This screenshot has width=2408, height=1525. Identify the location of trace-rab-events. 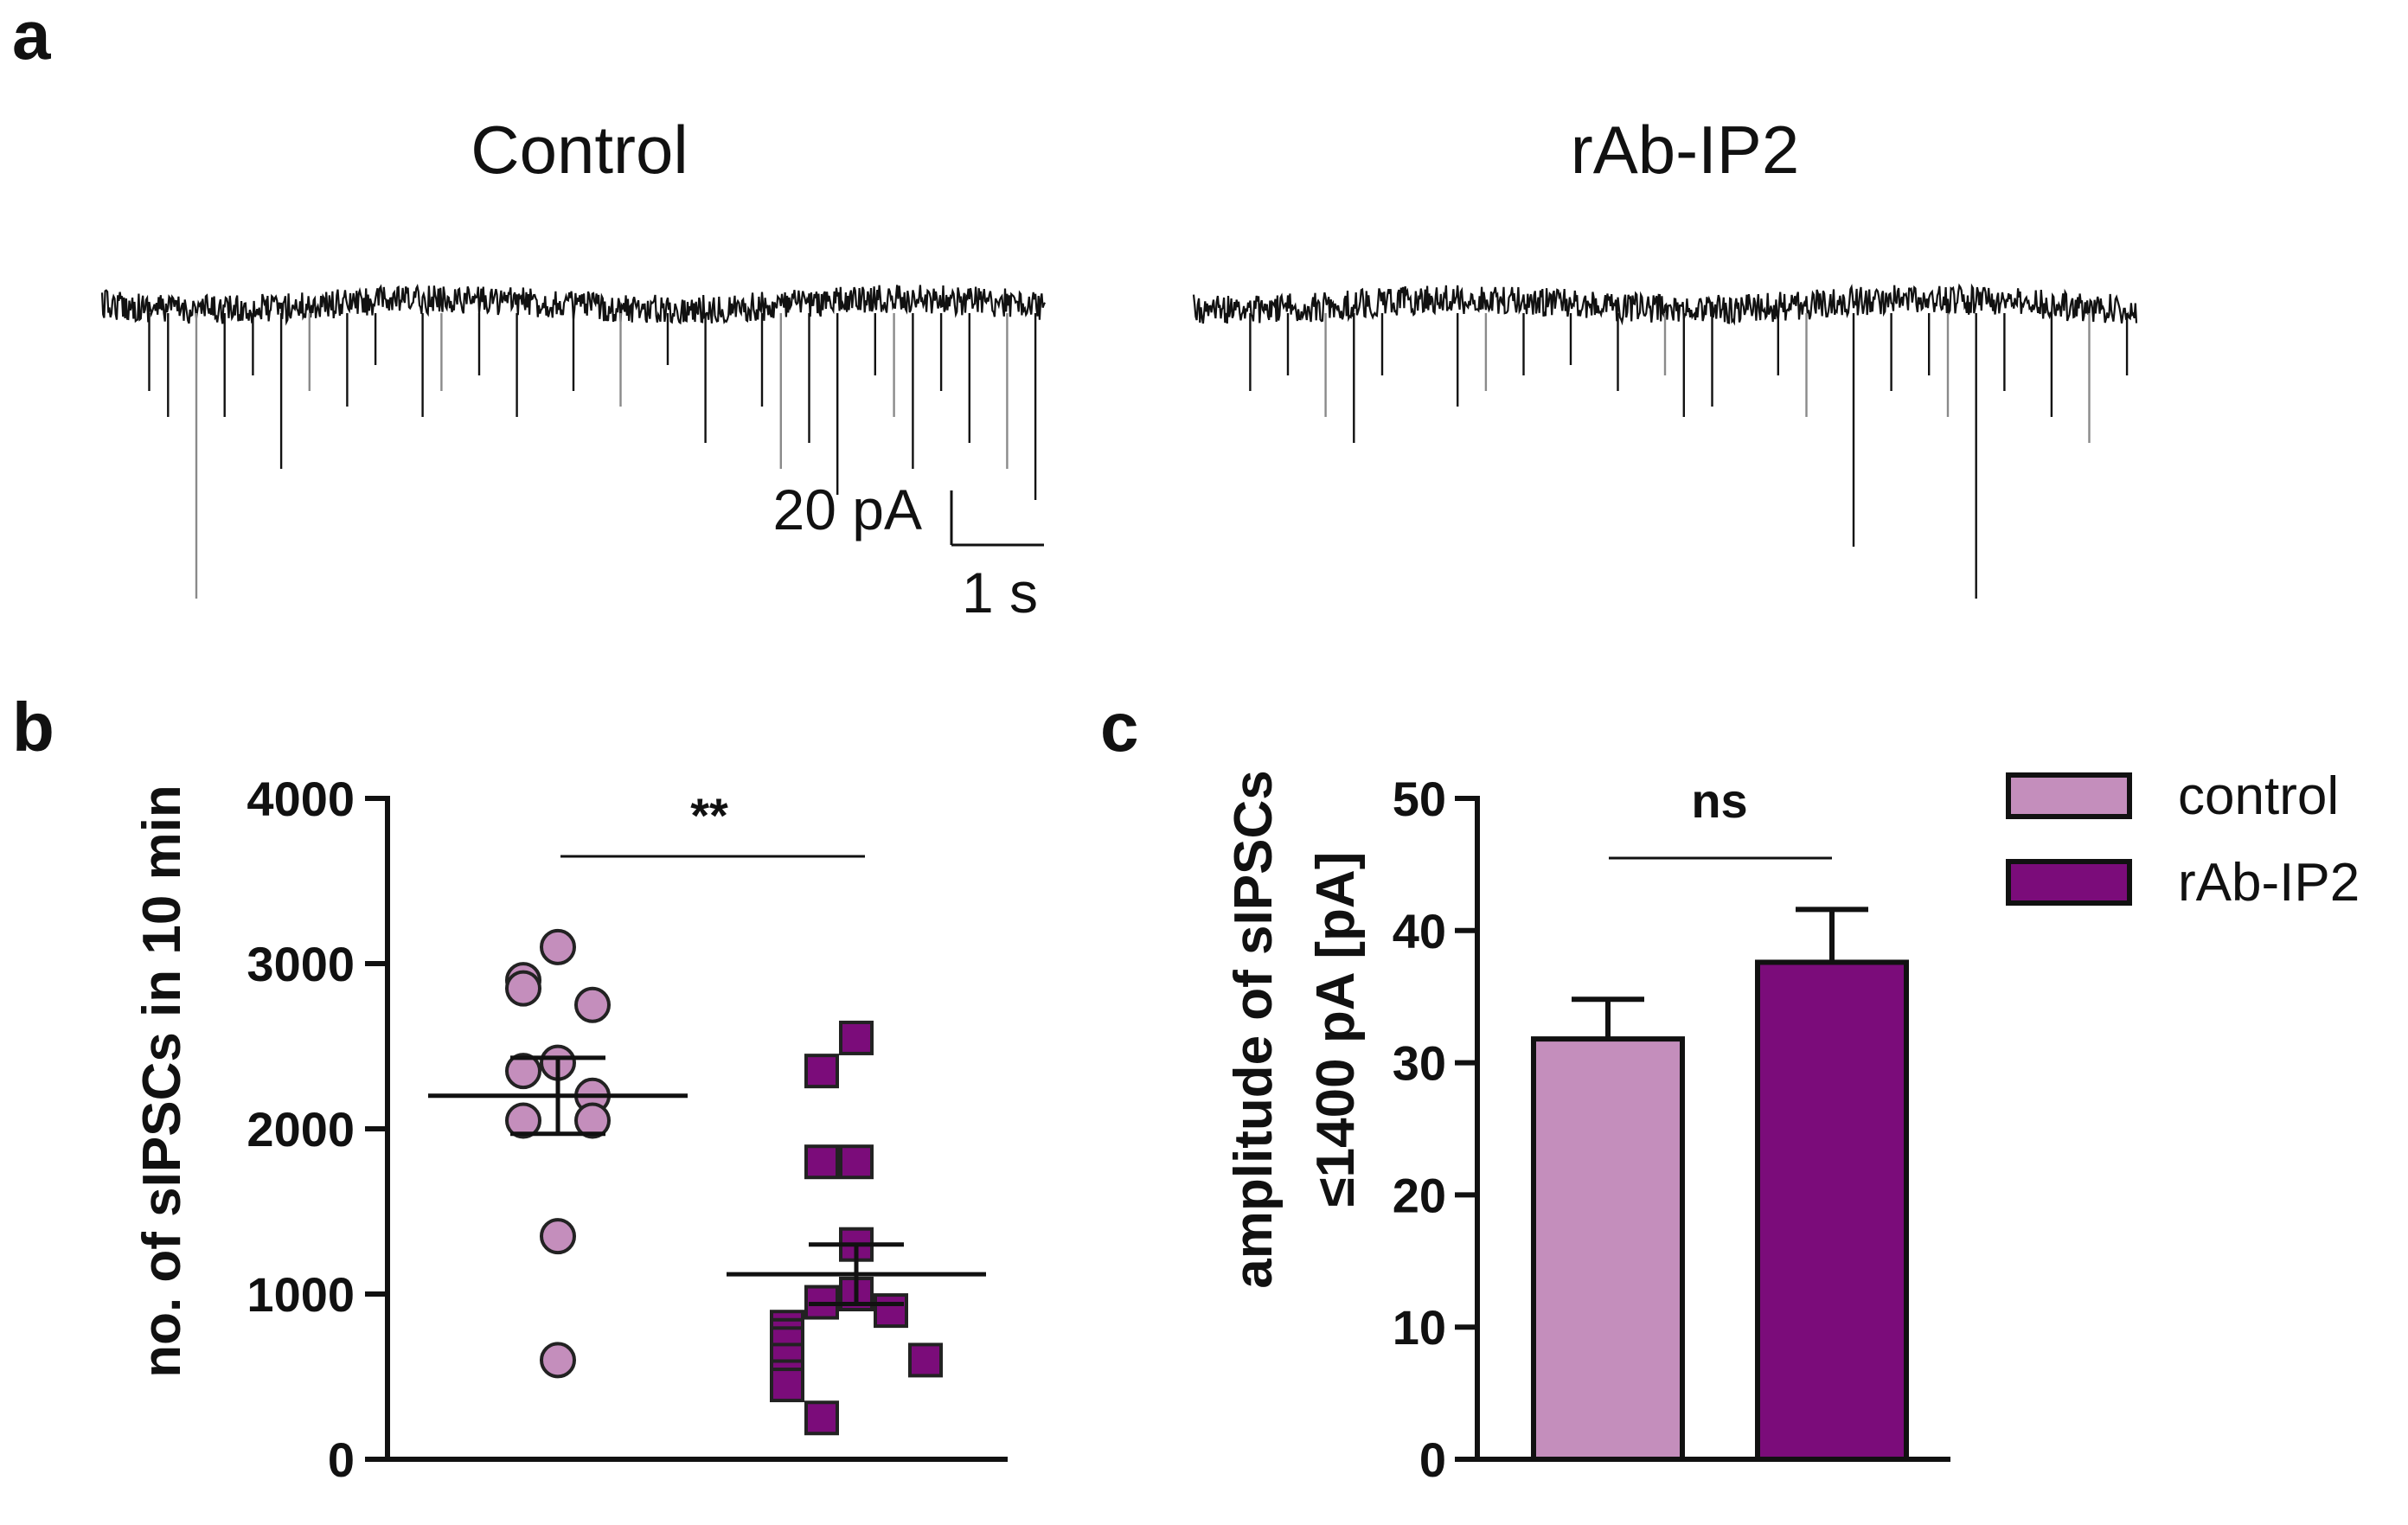
(1689, 456).